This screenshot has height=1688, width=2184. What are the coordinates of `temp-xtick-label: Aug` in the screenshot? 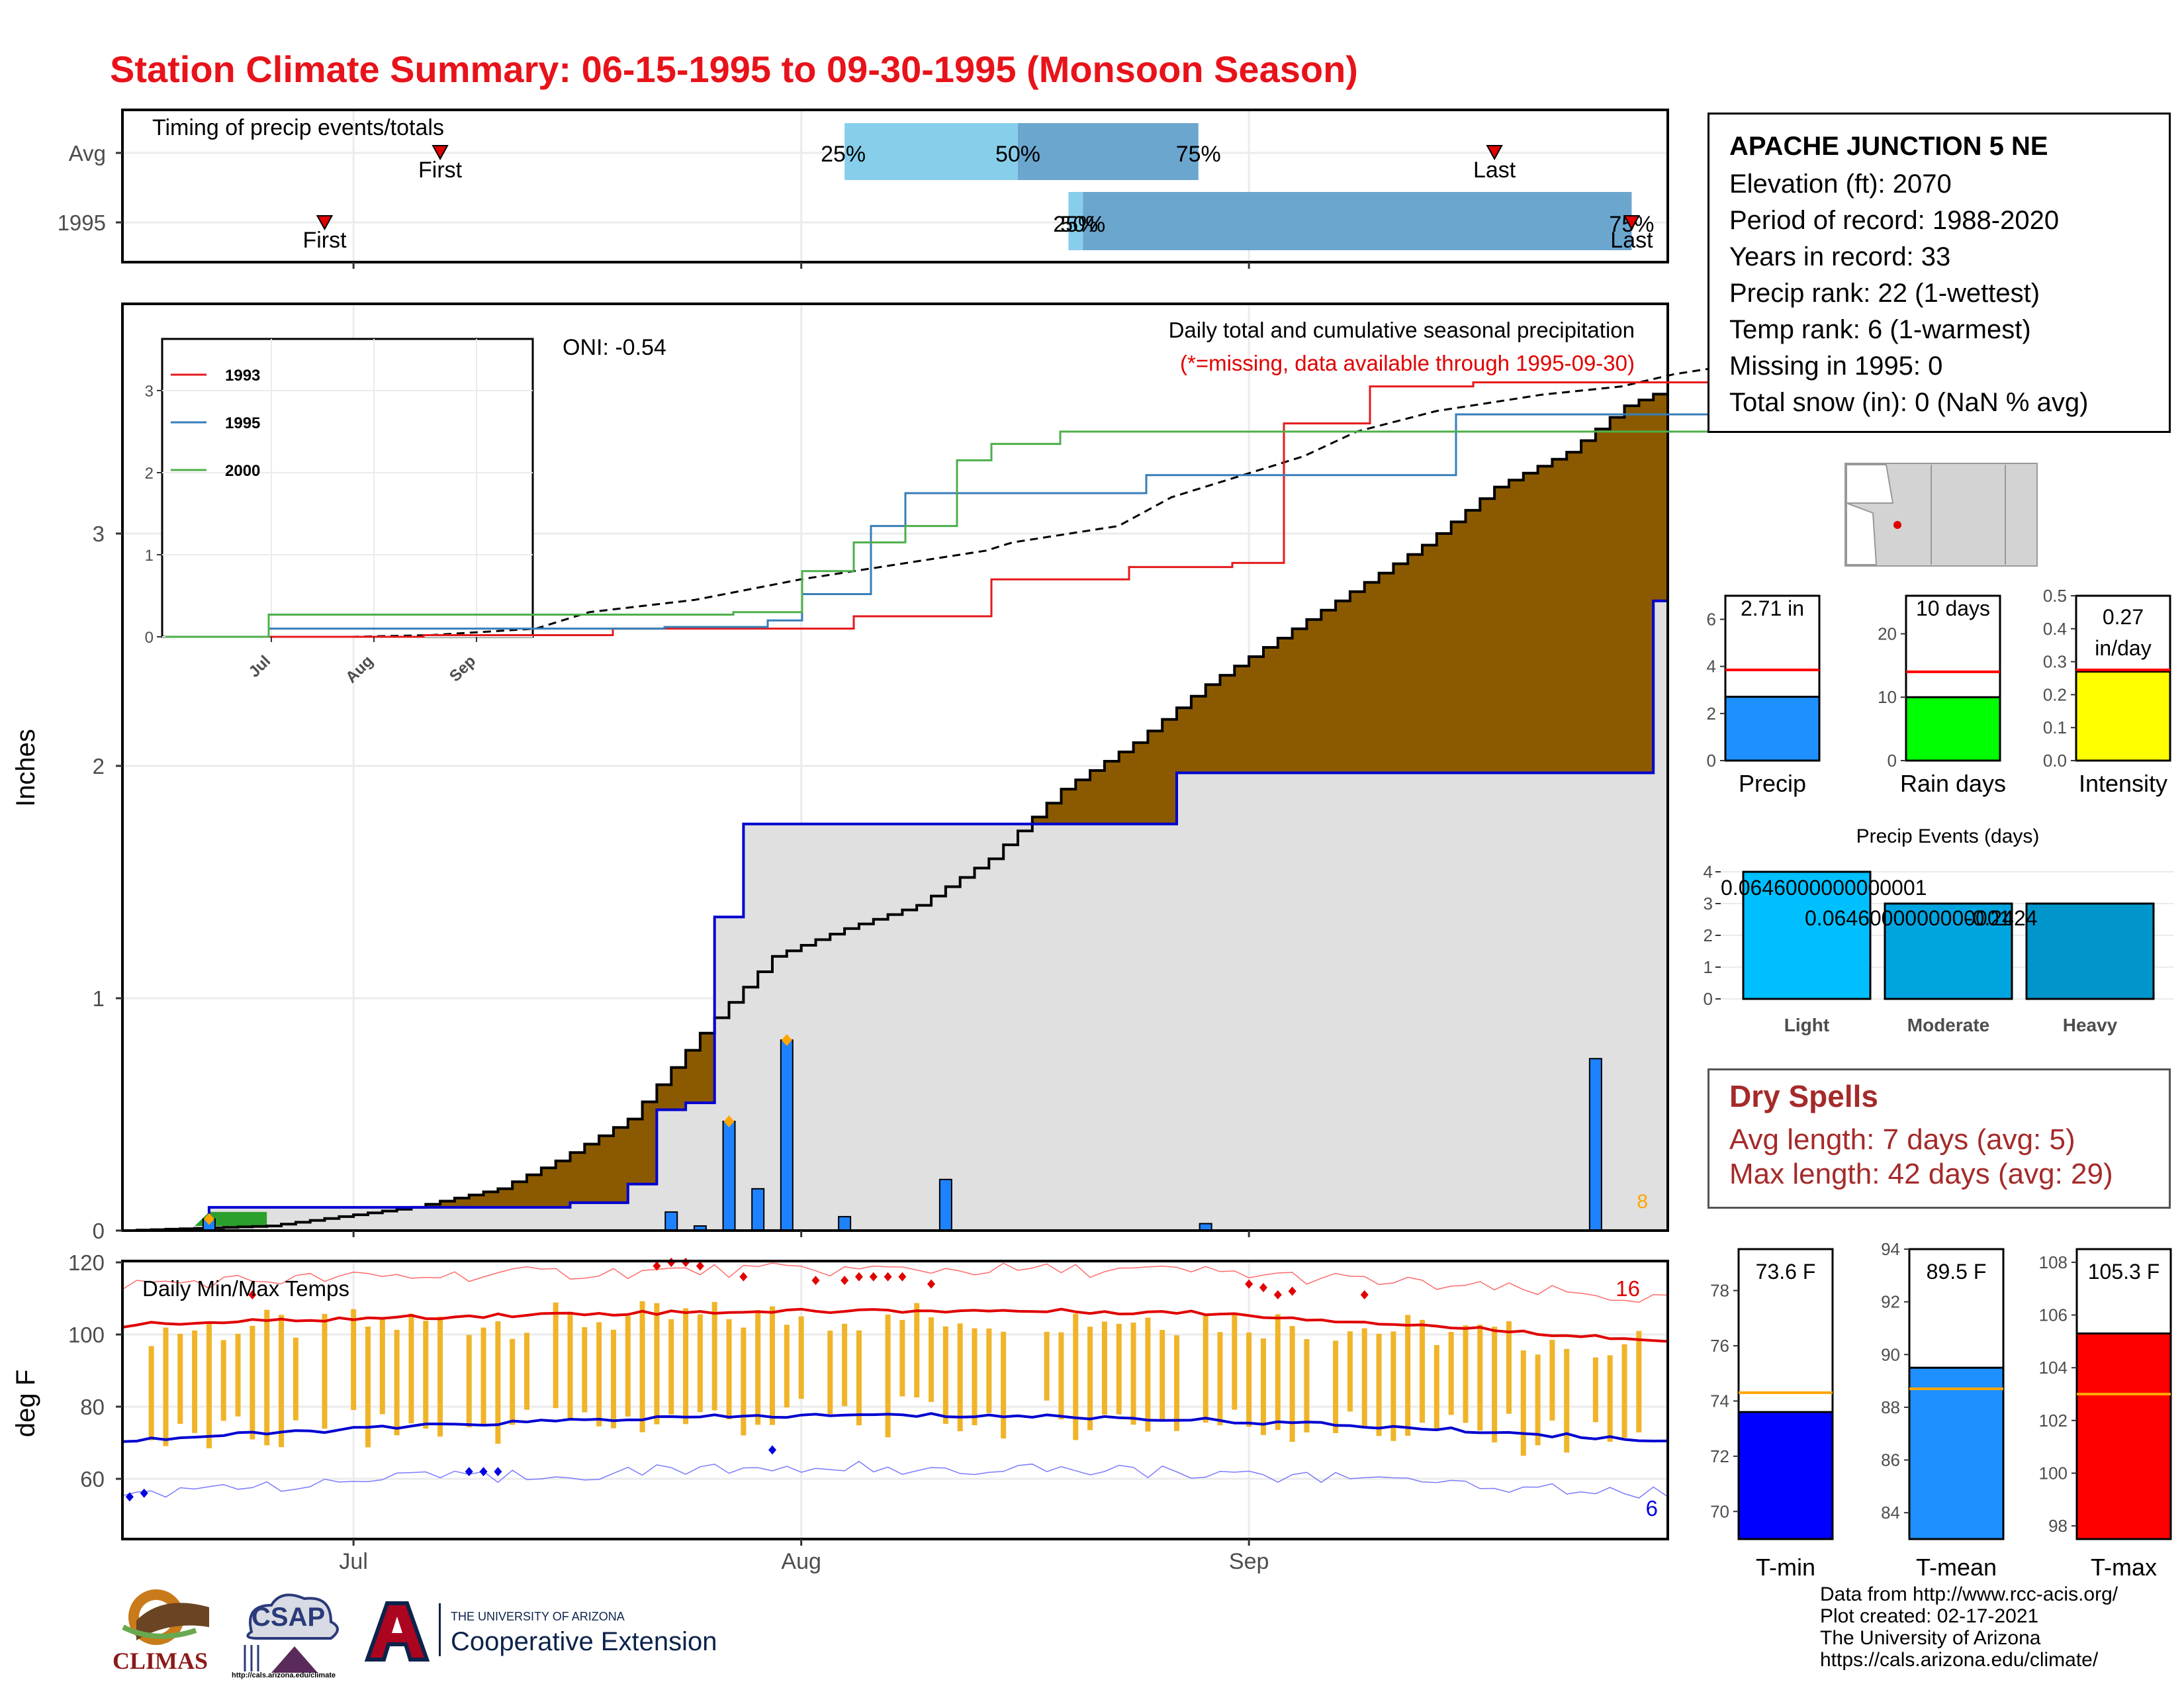 It's located at (801, 1561).